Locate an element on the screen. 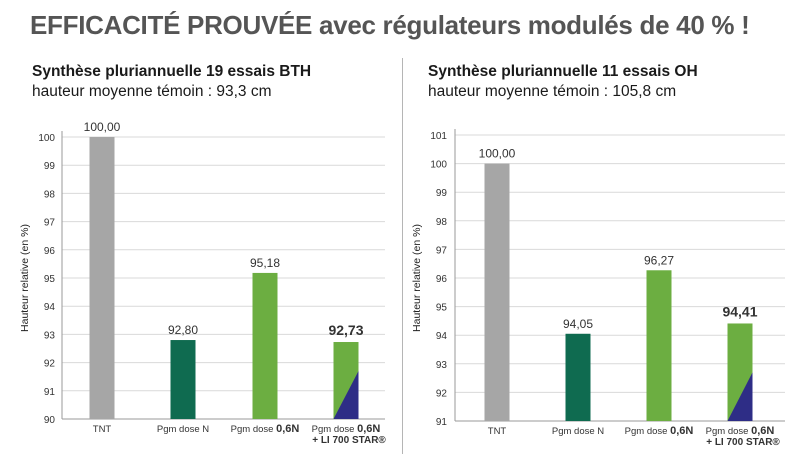 This screenshot has height=466, width=796. chart-2-subtitle: hauteur moyenne témoin : 105,8 cm is located at coordinates (552, 91).